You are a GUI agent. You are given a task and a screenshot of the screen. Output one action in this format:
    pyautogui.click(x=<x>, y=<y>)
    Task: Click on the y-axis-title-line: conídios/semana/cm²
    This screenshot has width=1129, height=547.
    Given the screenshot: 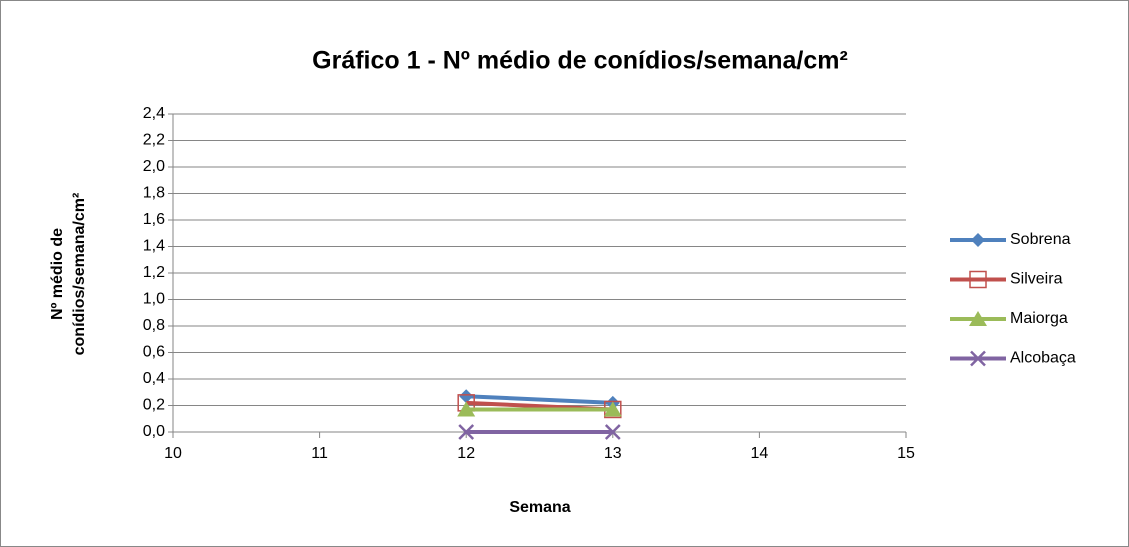 What is the action you would take?
    pyautogui.click(x=79, y=274)
    